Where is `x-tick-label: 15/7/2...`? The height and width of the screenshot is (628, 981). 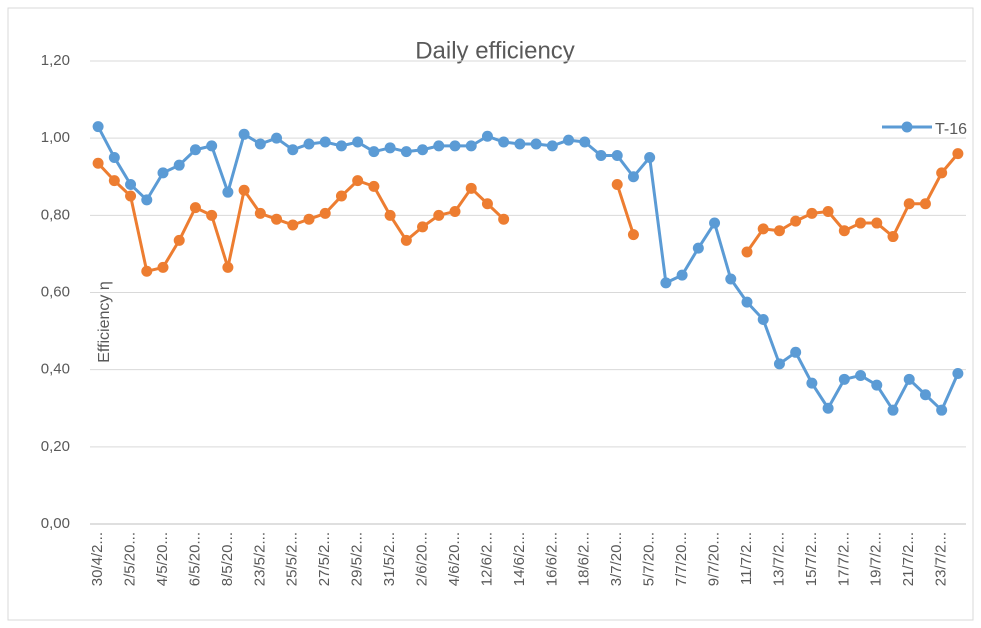
x-tick-label: 15/7/2... is located at coordinates (811, 559).